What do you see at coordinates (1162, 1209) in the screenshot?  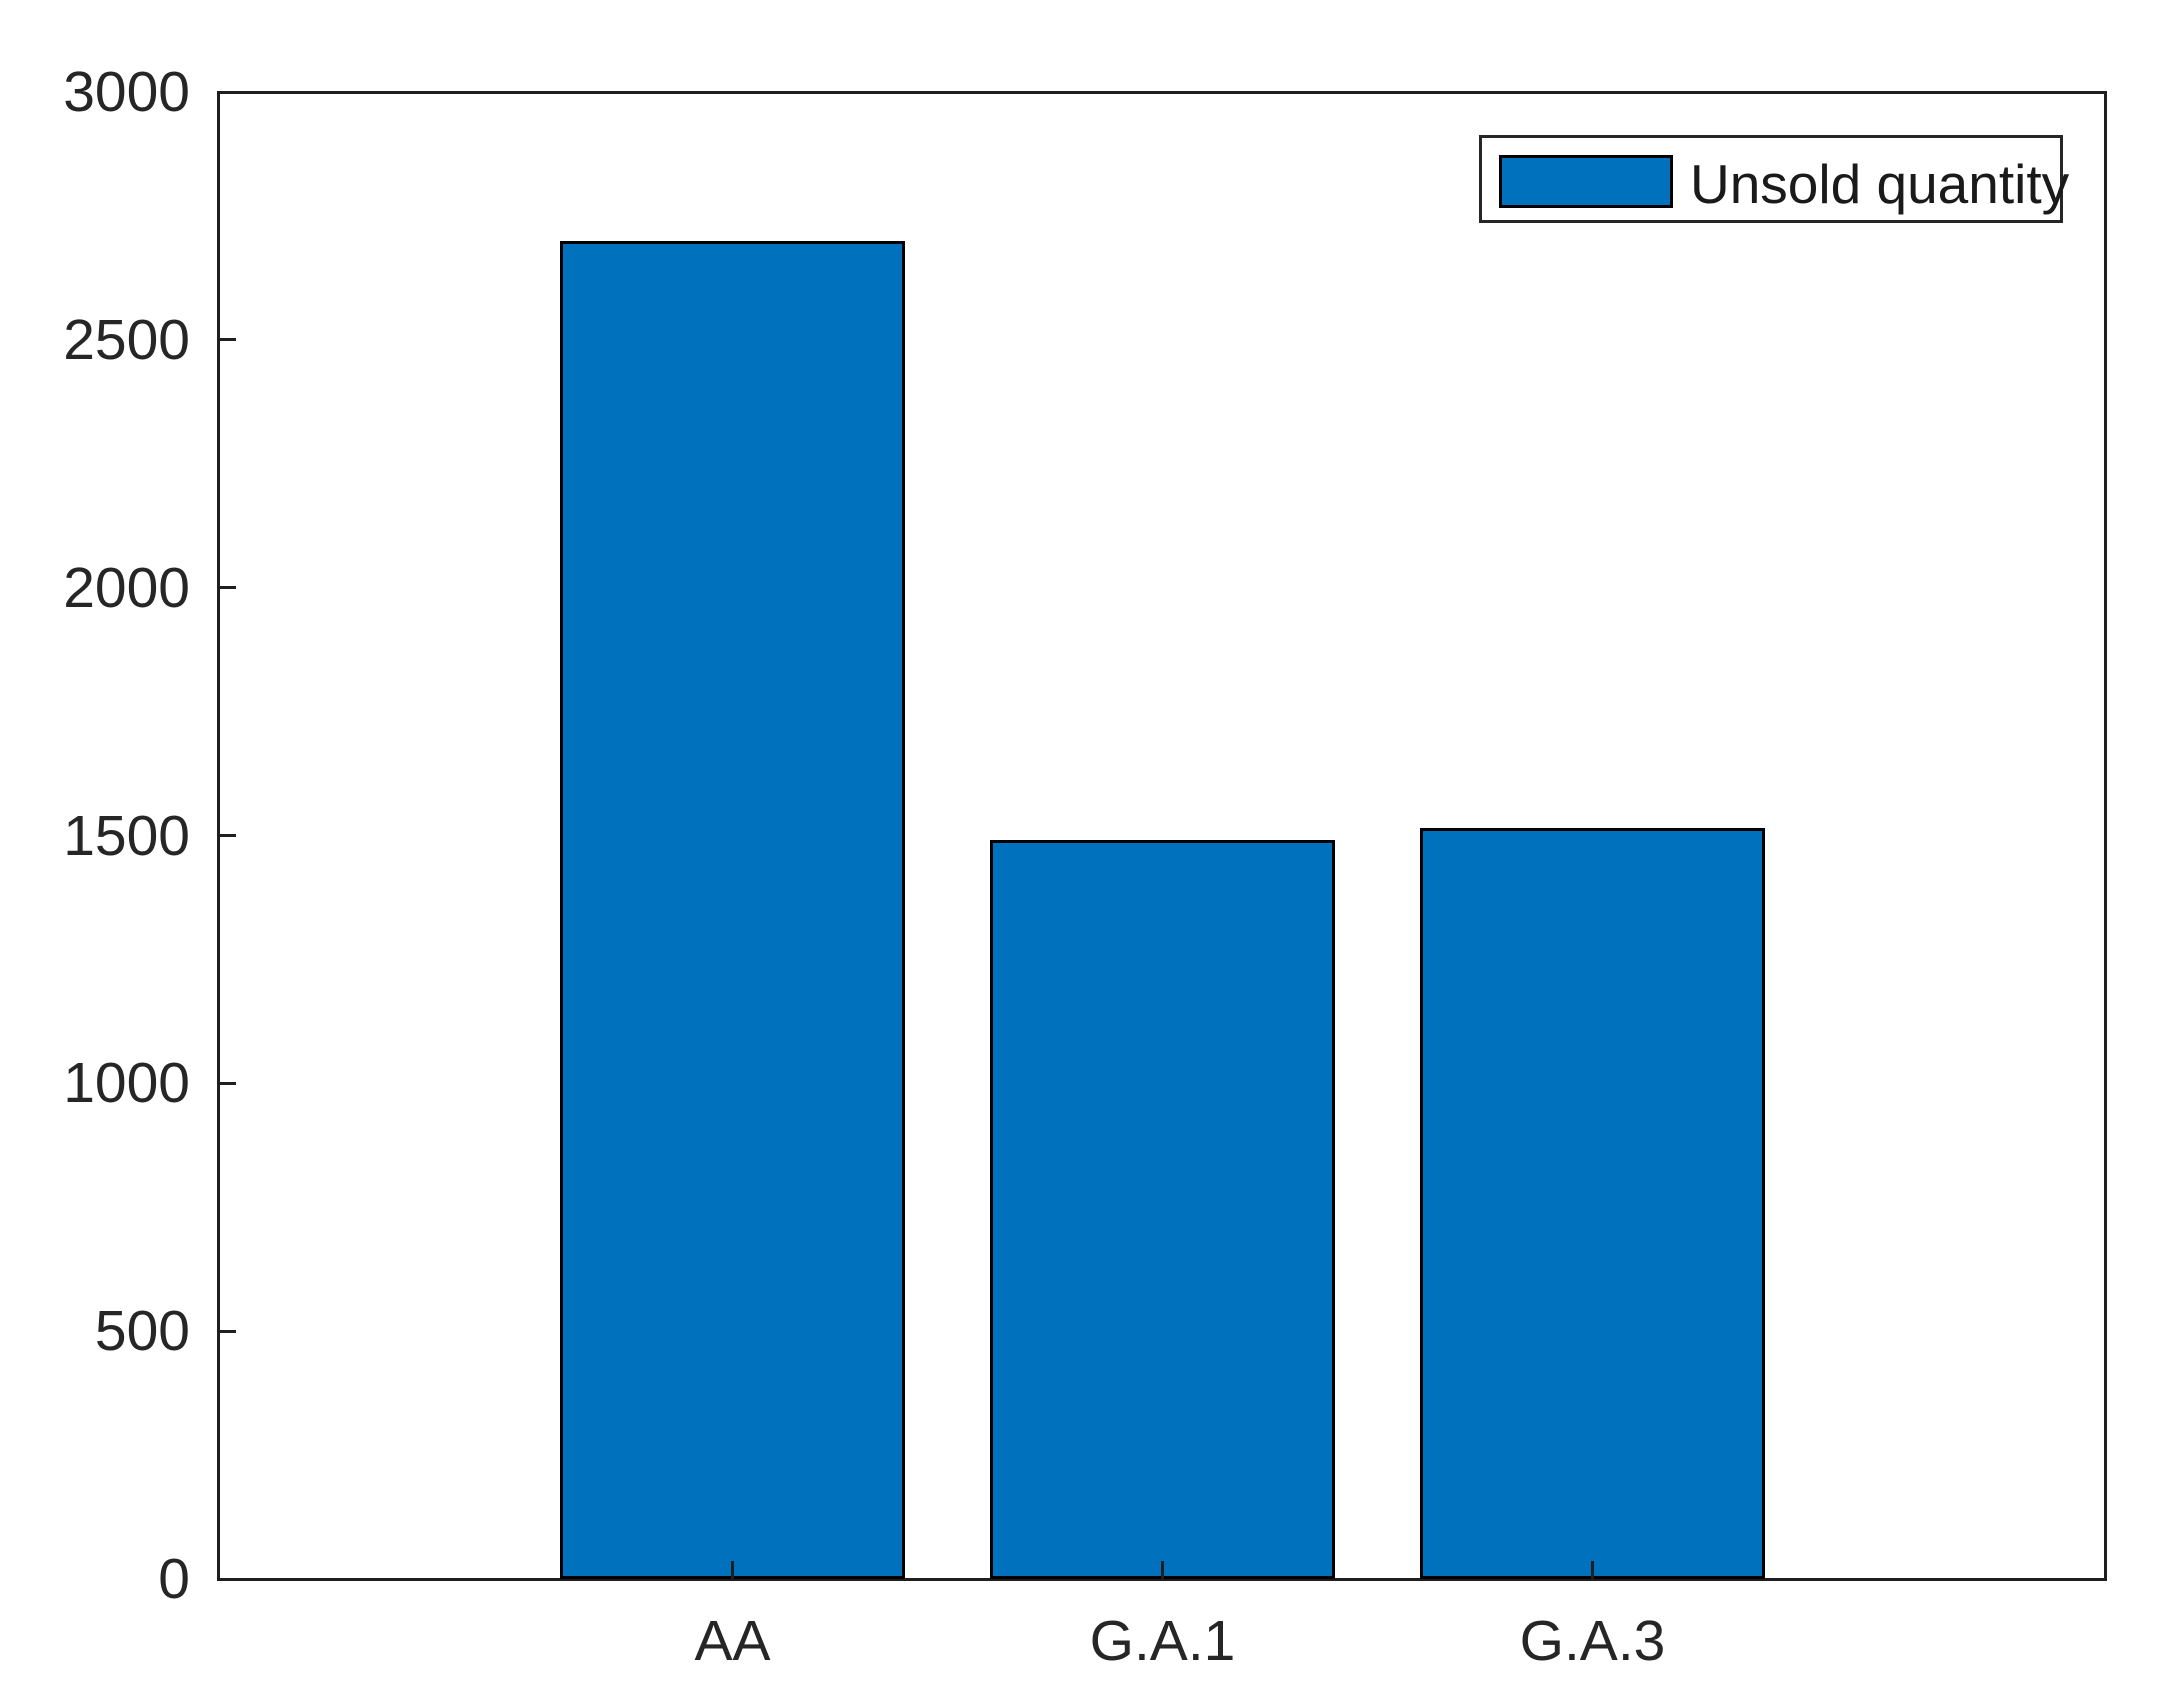 I see `bar-G.A.1` at bounding box center [1162, 1209].